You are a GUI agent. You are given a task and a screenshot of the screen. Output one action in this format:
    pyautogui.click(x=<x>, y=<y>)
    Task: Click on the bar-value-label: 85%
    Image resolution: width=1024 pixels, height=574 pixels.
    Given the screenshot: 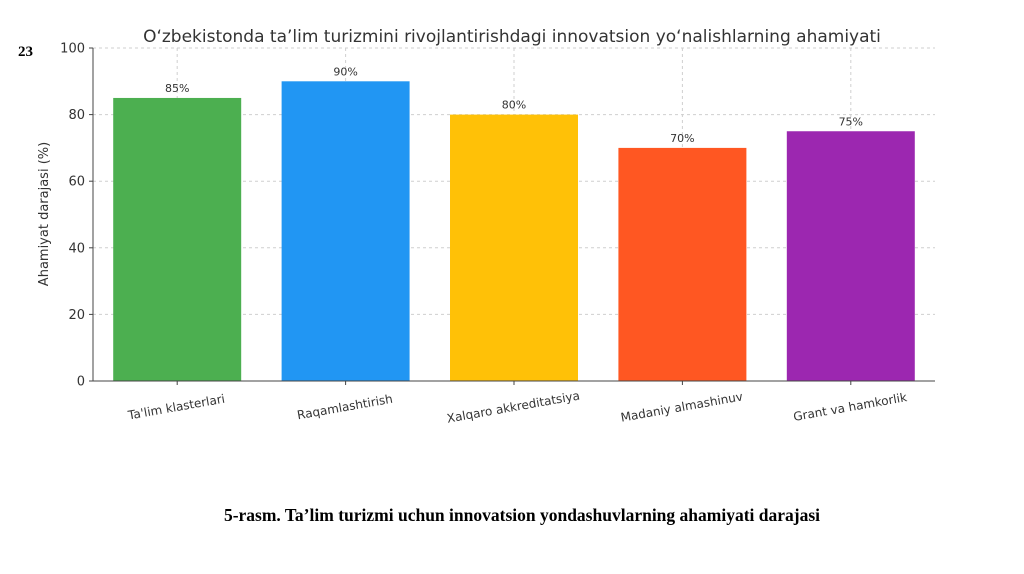 What is the action you would take?
    pyautogui.click(x=177, y=88)
    